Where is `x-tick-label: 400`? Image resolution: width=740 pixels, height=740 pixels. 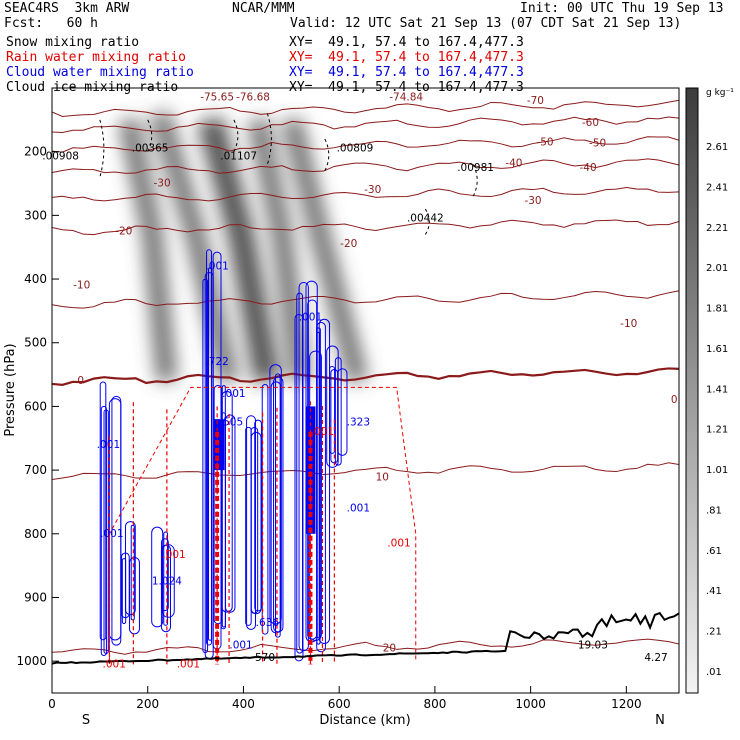
x-tick-label: 400 is located at coordinates (243, 704).